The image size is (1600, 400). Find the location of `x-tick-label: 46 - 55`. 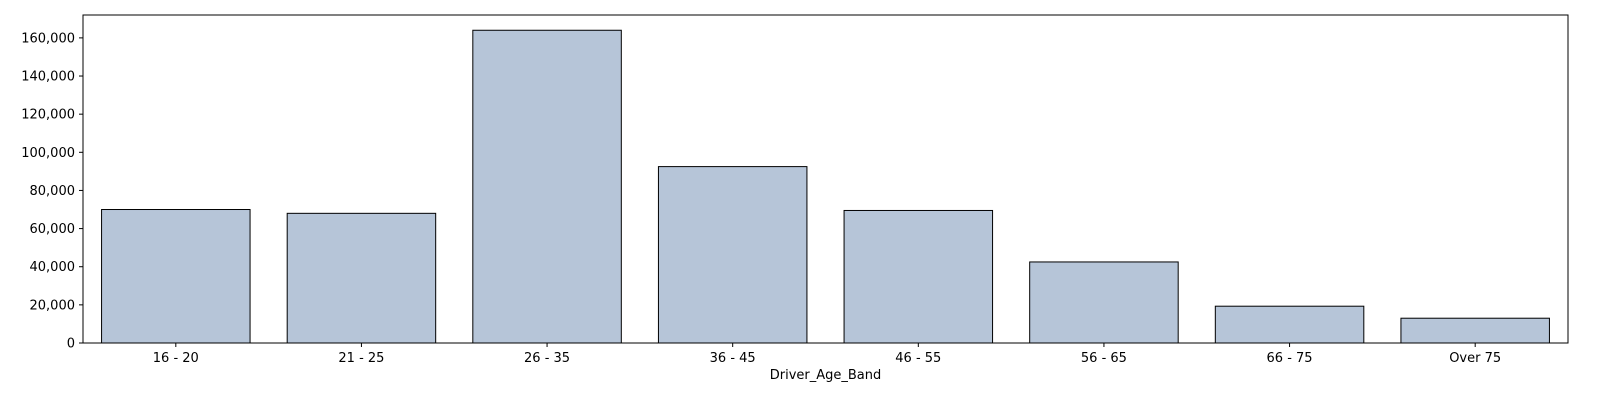

x-tick-label: 46 - 55 is located at coordinates (918, 358).